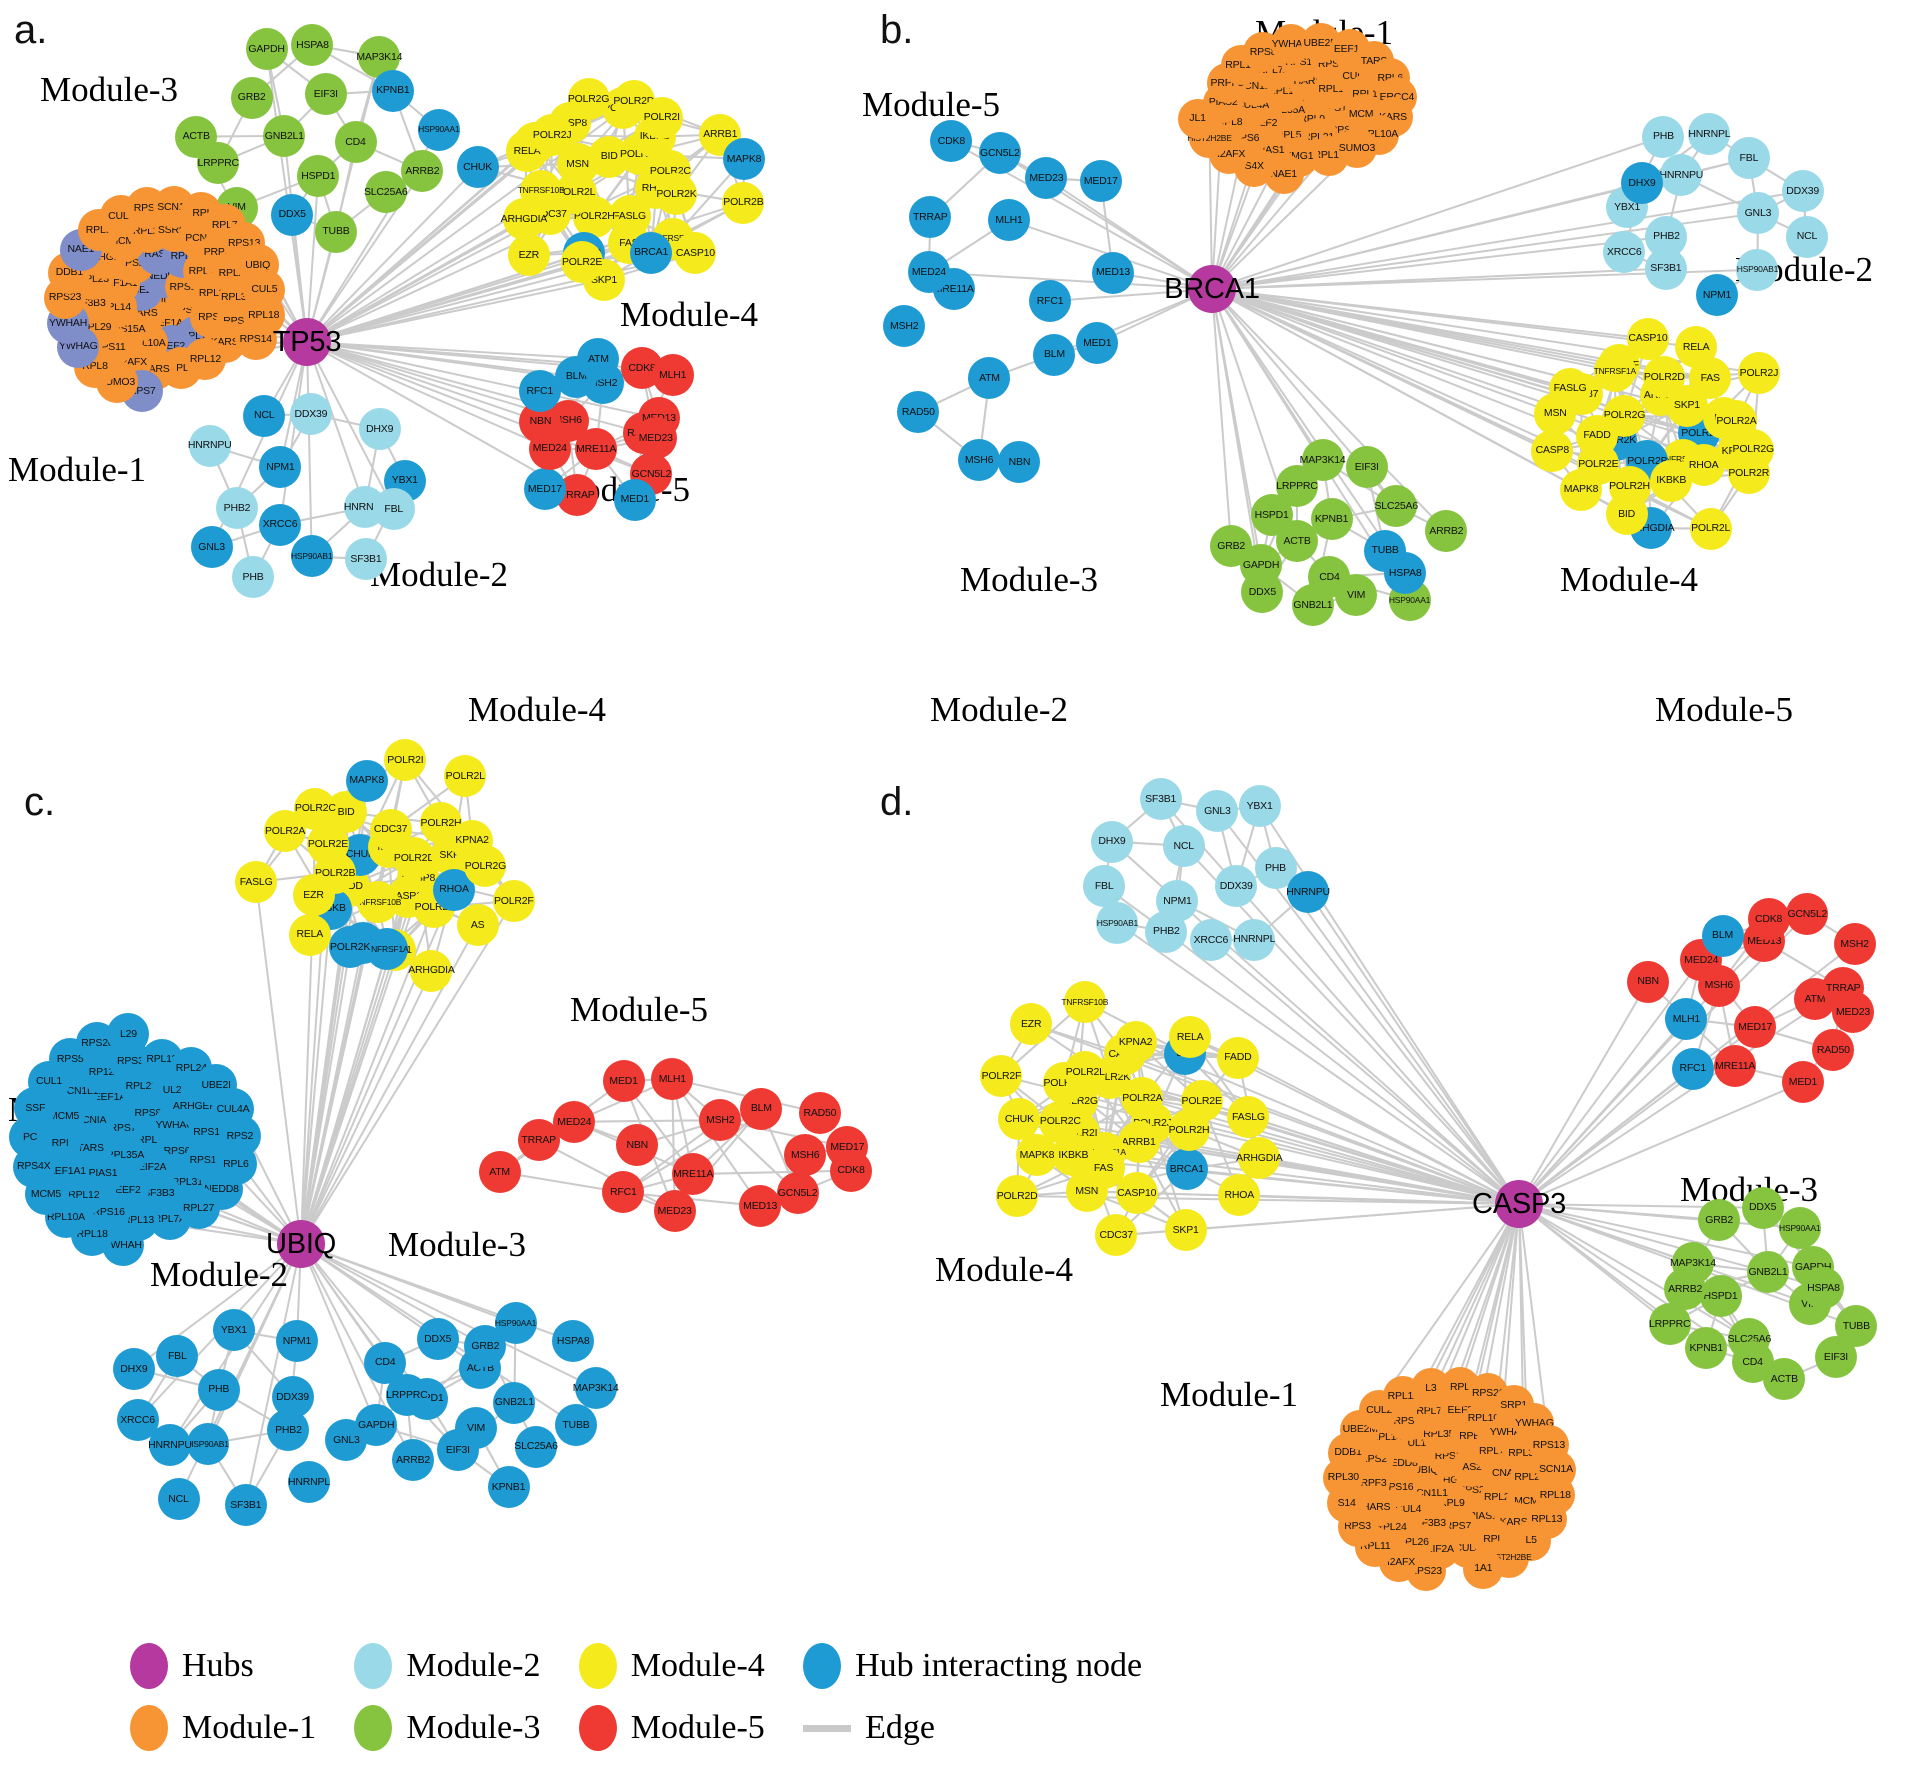 This screenshot has width=1923, height=1775. I want to click on b-m5-blm: BLM, so click(1054, 354).